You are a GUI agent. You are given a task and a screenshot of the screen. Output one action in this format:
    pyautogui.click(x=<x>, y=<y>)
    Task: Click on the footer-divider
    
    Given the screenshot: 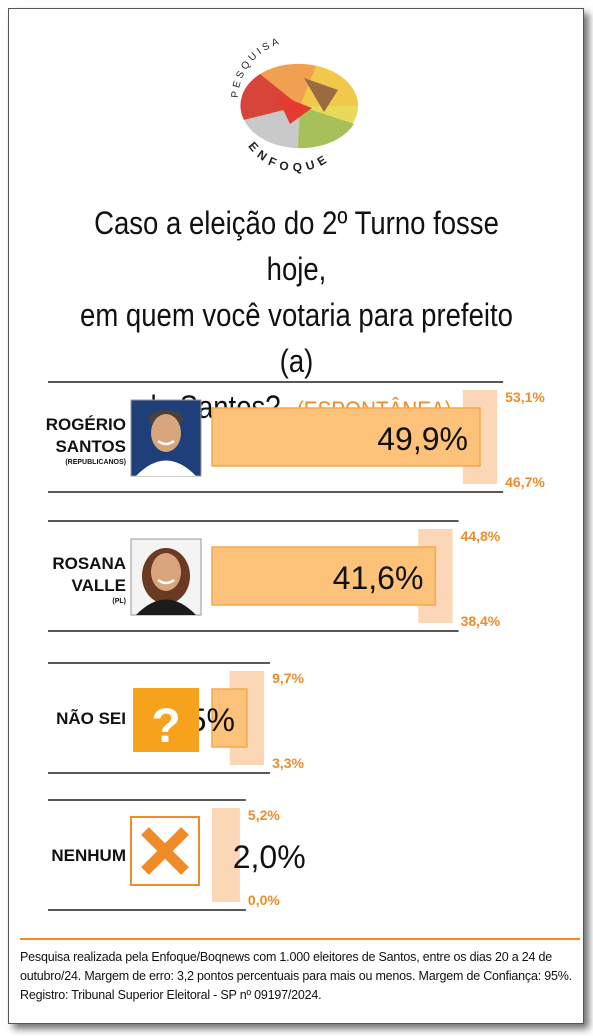 What is the action you would take?
    pyautogui.click(x=300, y=939)
    